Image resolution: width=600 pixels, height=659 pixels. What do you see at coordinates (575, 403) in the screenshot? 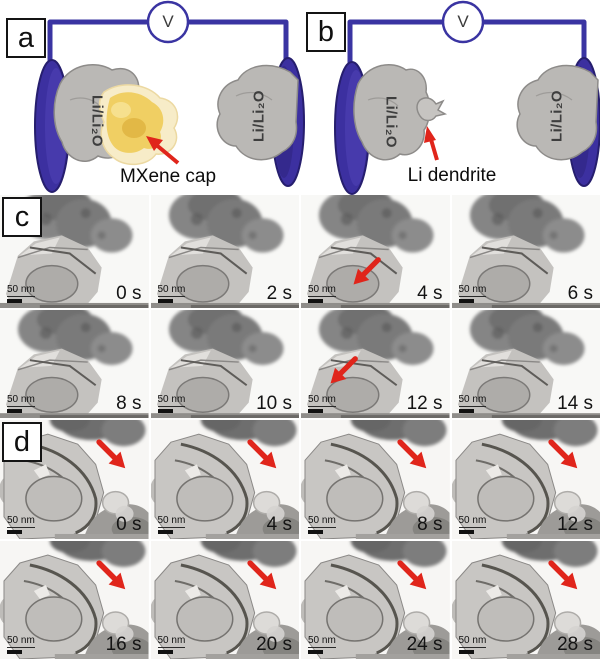
I see `time-label: 14 s` at bounding box center [575, 403].